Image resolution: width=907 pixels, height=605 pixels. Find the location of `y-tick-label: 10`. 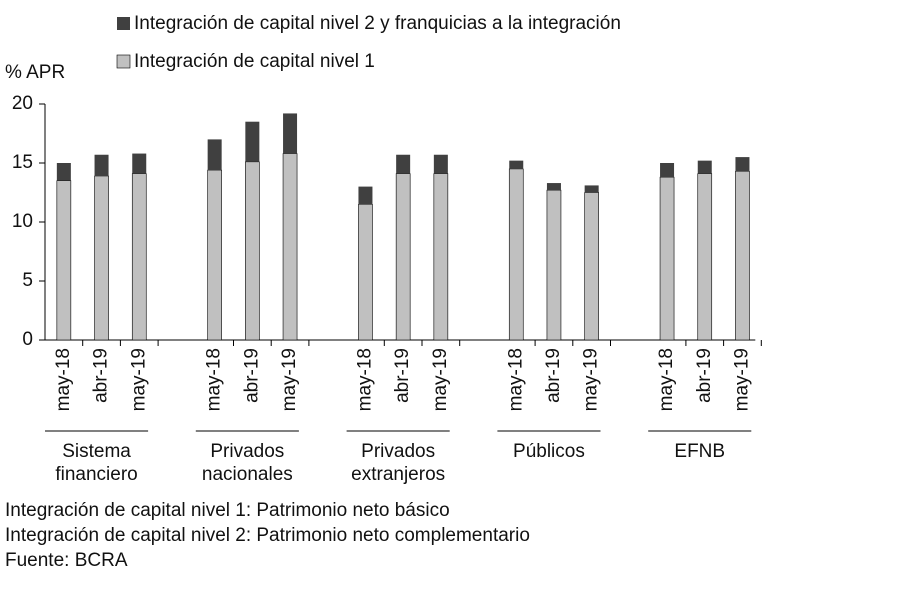

y-tick-label: 10 is located at coordinates (22, 221).